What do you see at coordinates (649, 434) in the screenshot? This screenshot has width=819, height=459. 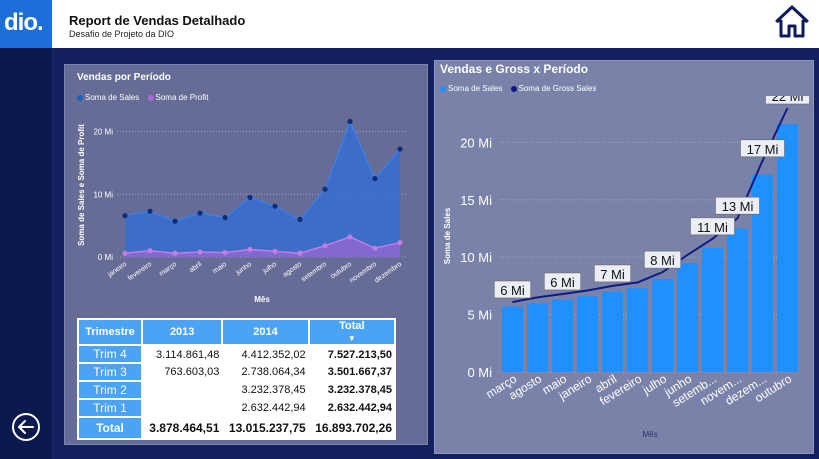 I see `x-axis-label: Mês` at bounding box center [649, 434].